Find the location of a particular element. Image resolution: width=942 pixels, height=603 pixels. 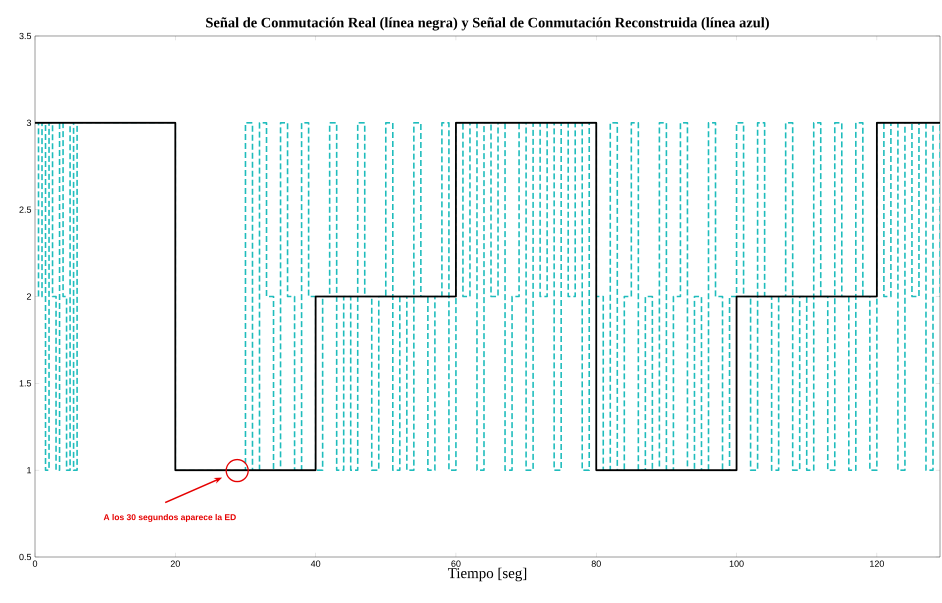

annotation: A los 30 segundos aparece la ED is located at coordinates (170, 518).